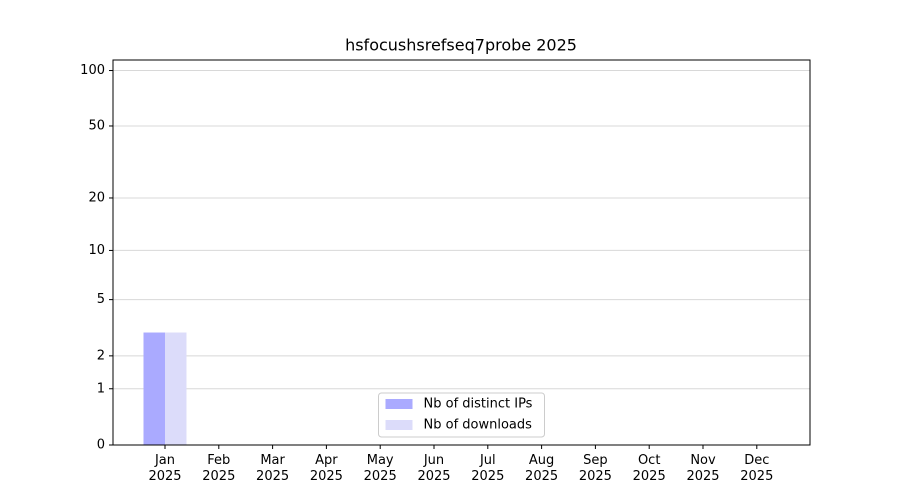  What do you see at coordinates (96, 250) in the screenshot?
I see `y-tick-label: 10` at bounding box center [96, 250].